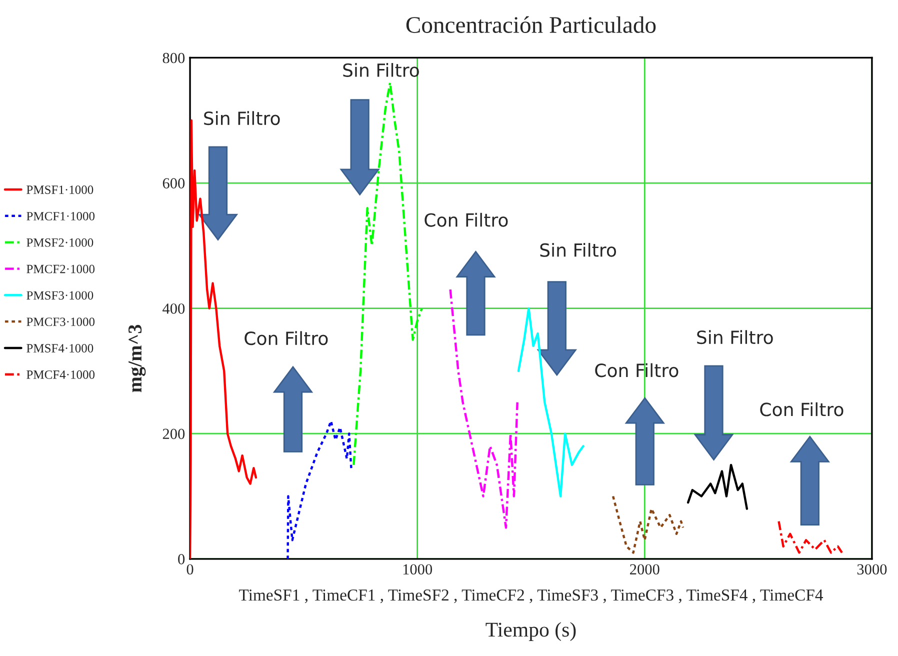 Image resolution: width=898 pixels, height=656 pixels. I want to click on legend-label: PMSF1·1000, so click(60, 190).